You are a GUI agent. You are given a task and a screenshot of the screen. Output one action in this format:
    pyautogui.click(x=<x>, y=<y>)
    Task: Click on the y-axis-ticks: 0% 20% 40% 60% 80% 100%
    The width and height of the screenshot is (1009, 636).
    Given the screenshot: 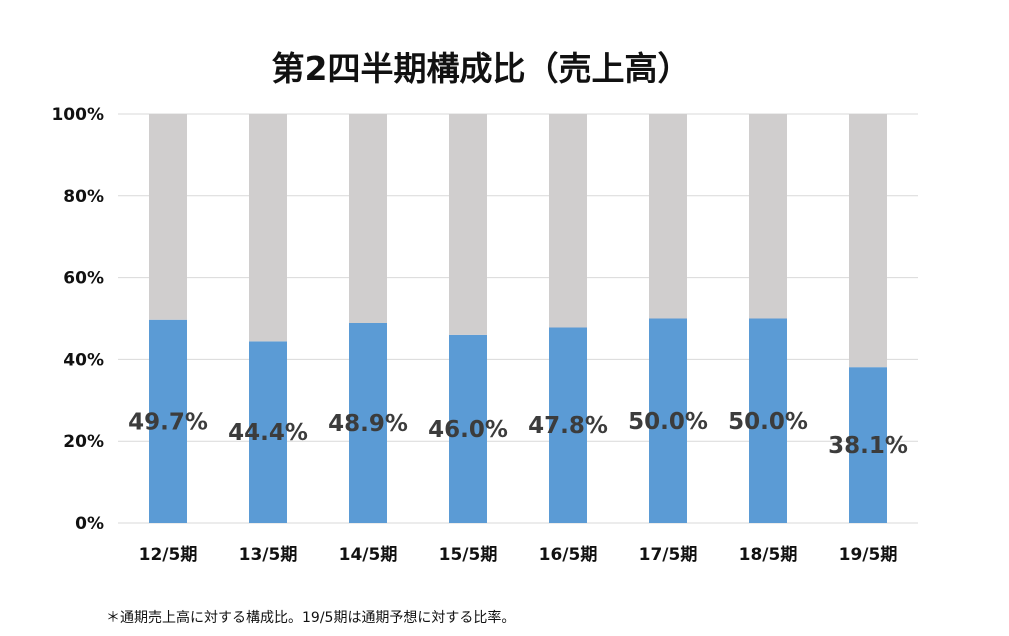 What is the action you would take?
    pyautogui.click(x=77, y=319)
    